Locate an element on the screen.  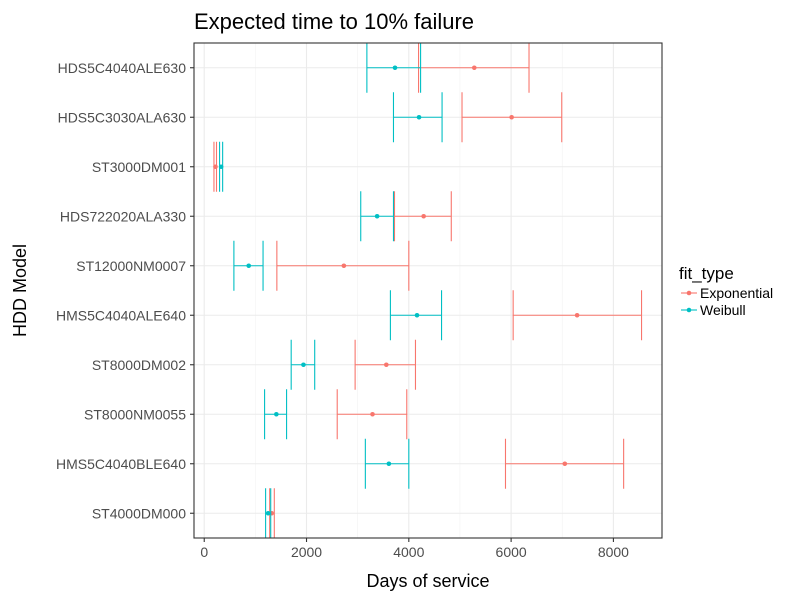
legend-label: Weibull is located at coordinates (723, 310).